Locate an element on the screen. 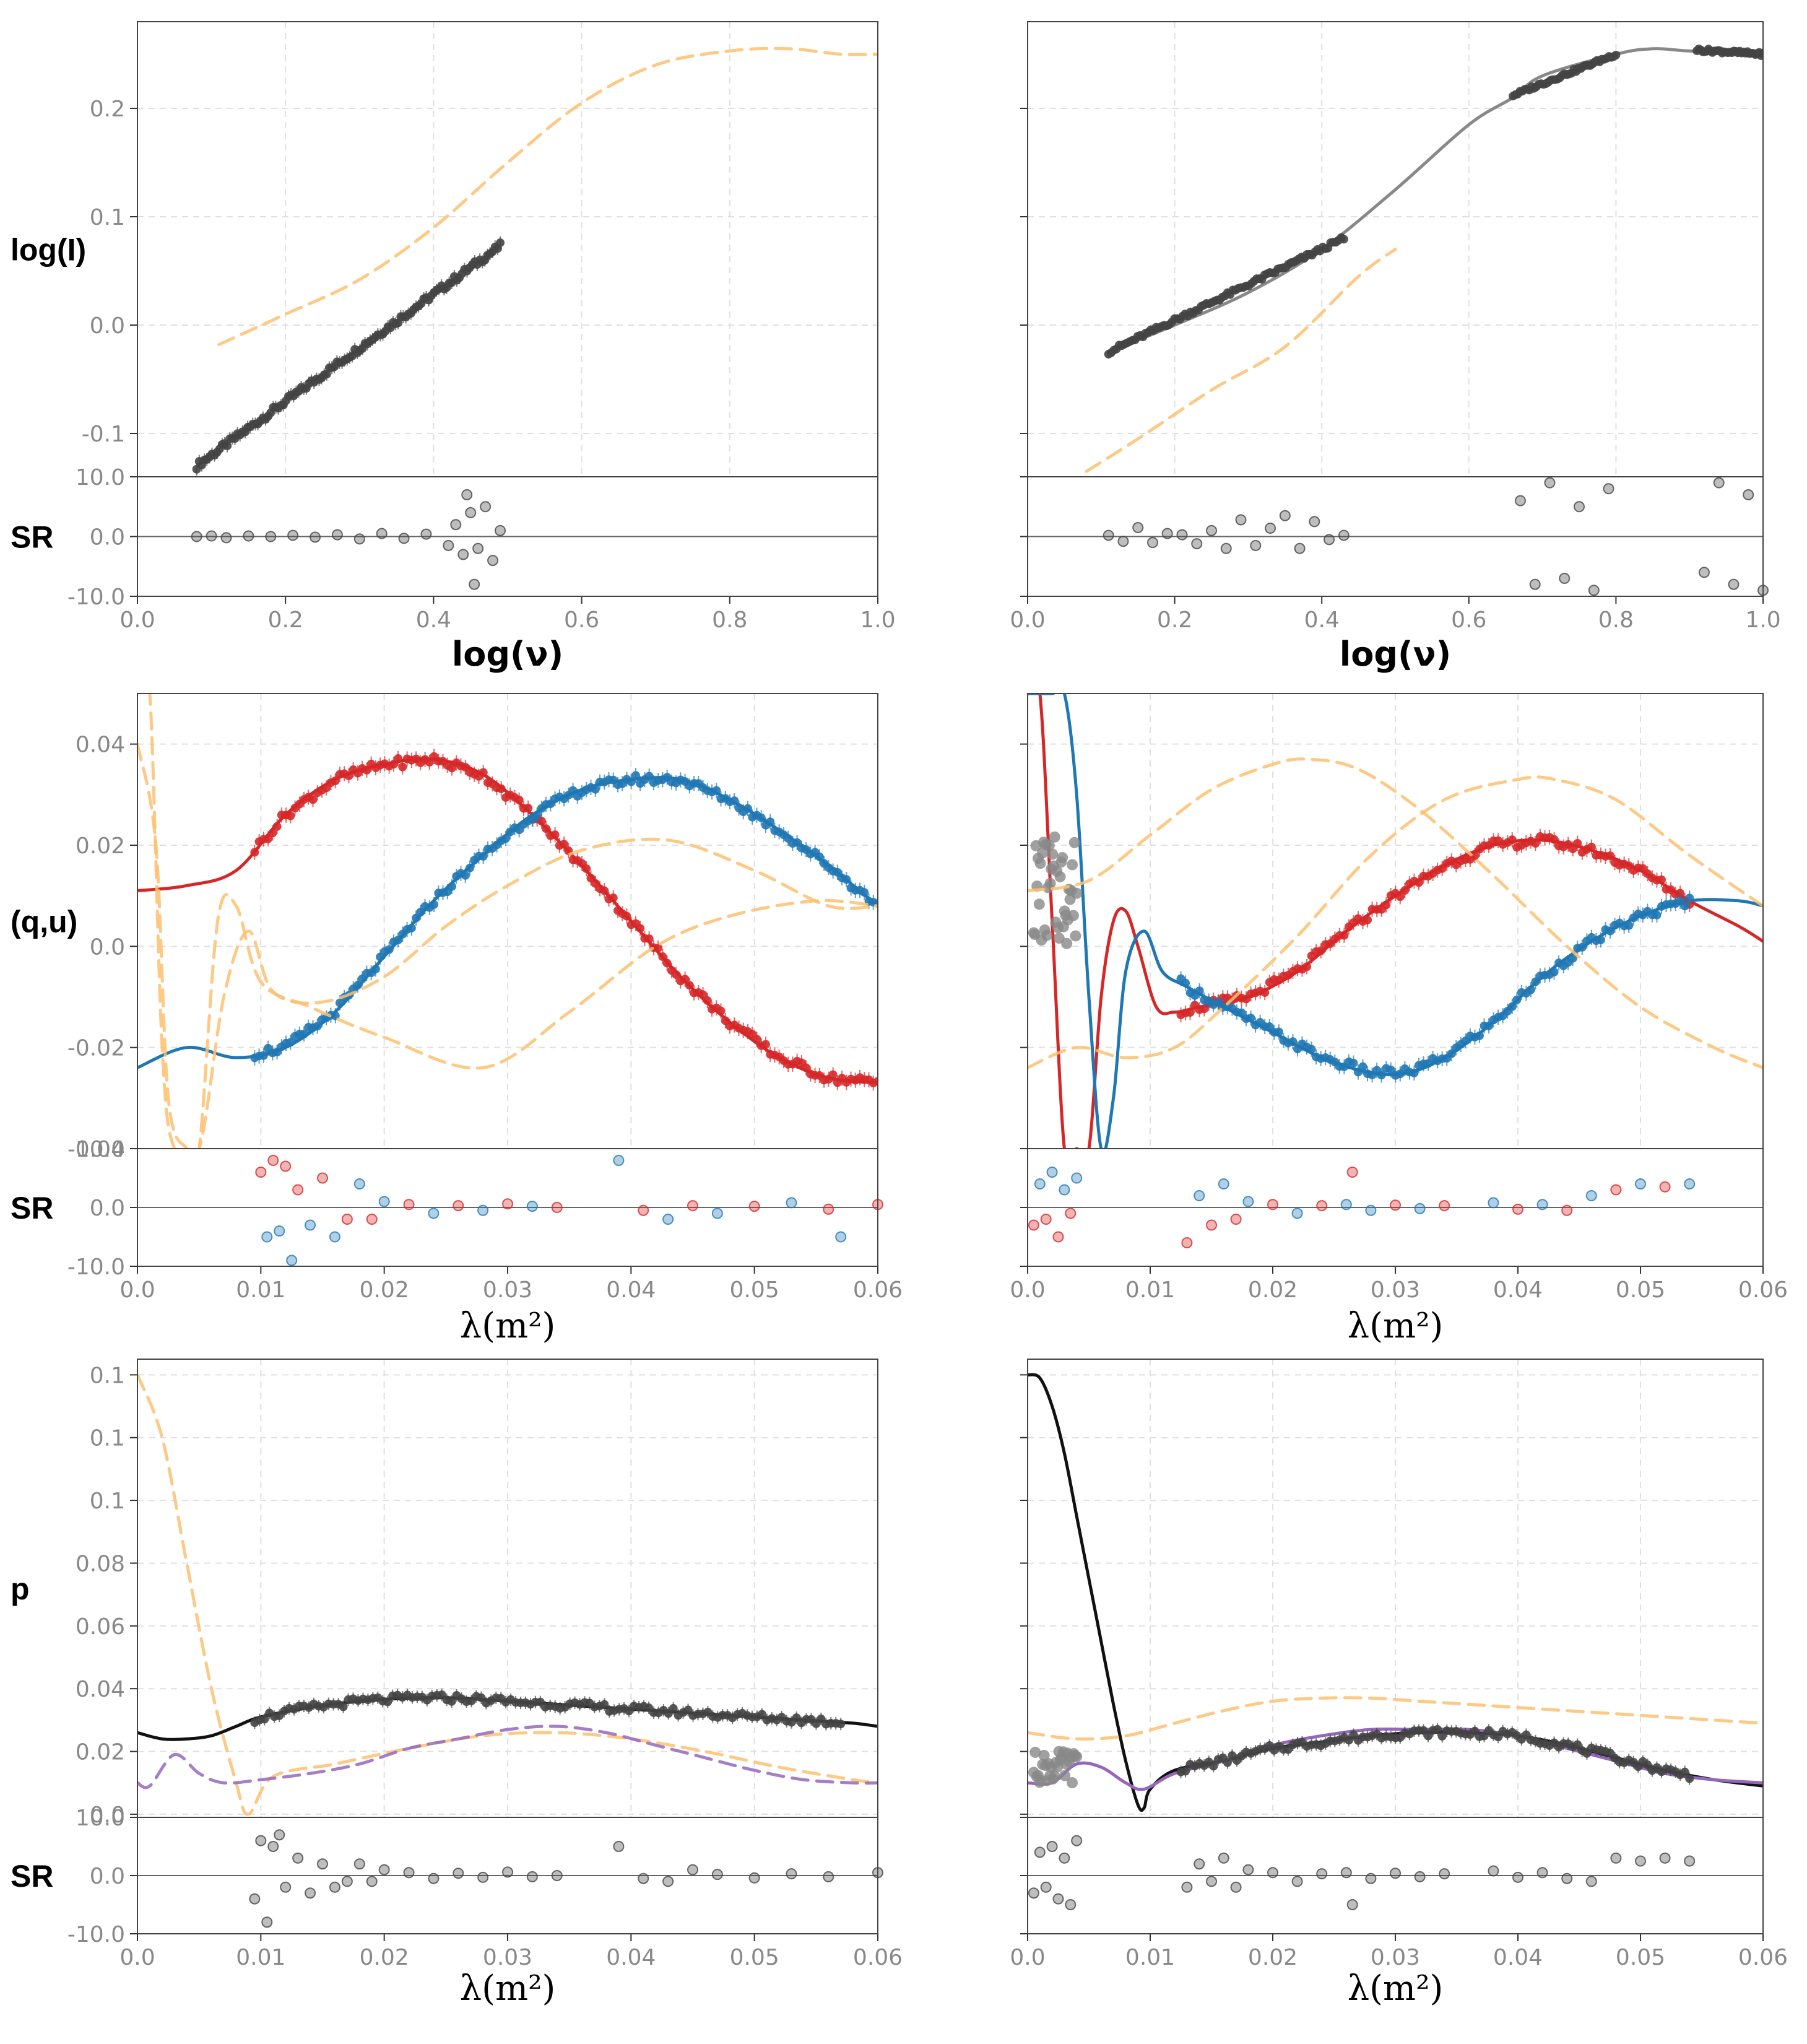 This screenshot has width=1807, height=2044. axes-frame is located at coordinates (1396, 980).